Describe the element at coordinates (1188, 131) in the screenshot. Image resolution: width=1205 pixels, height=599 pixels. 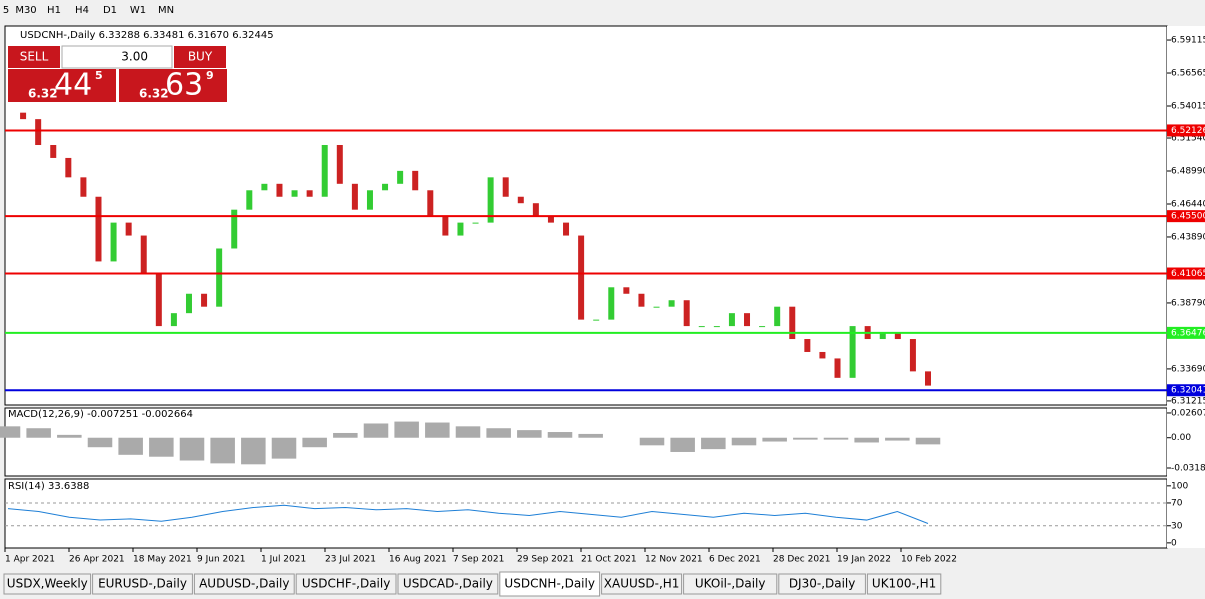
I see `level-label: 6.52126` at that location.